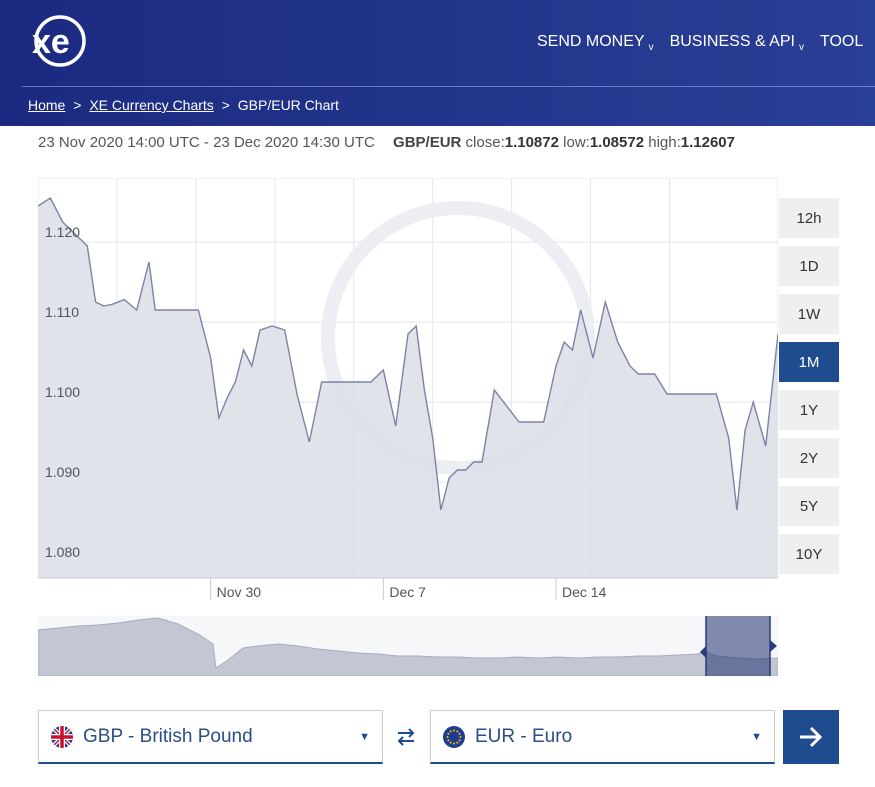 This screenshot has height=787, width=875. I want to click on low-label: low:, so click(576, 142).